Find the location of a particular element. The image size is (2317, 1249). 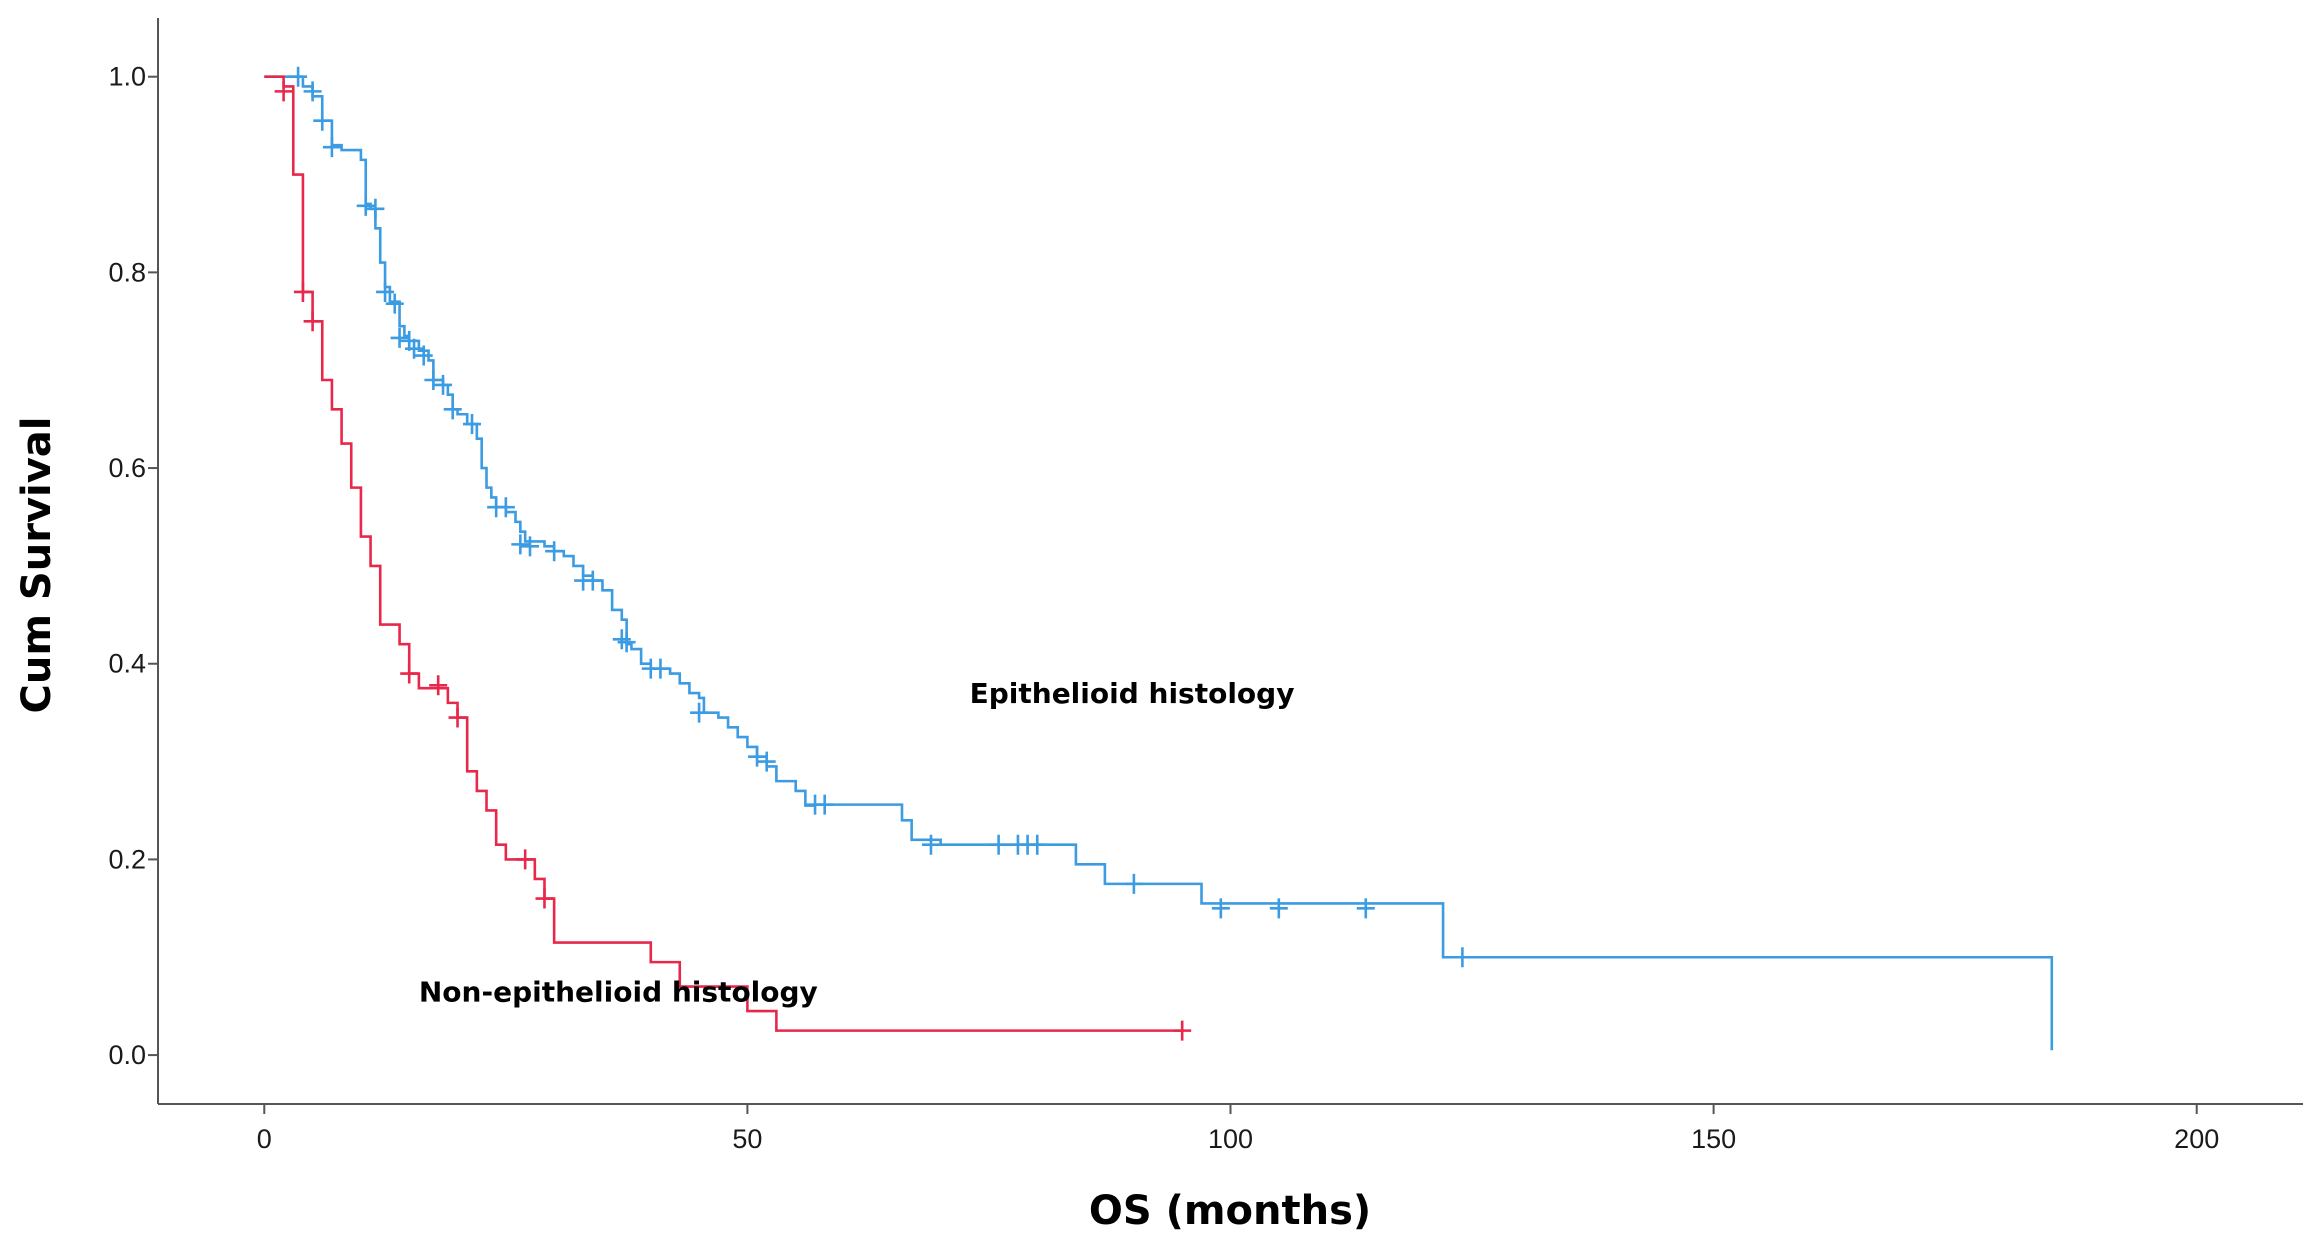

x-axis-title: OS (months) is located at coordinates (1230, 1211).